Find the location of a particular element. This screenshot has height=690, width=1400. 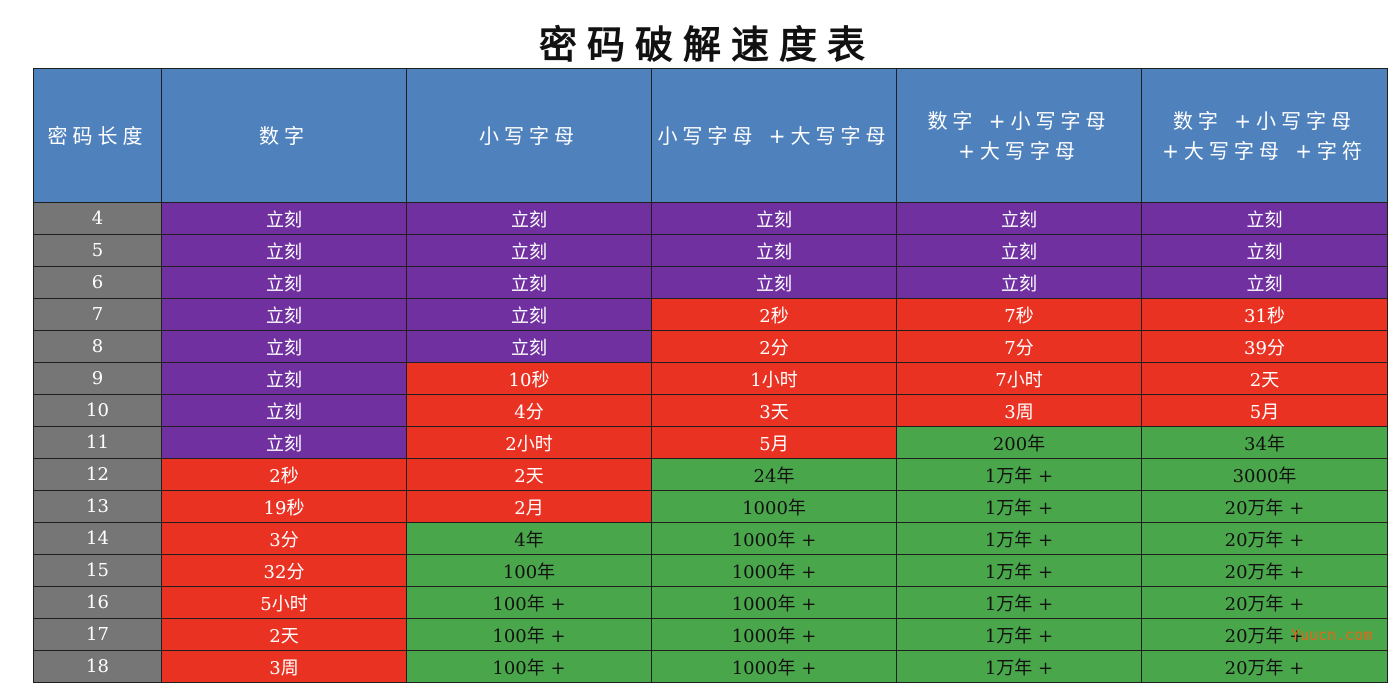

password-length-cell: 8 is located at coordinates (97, 346).